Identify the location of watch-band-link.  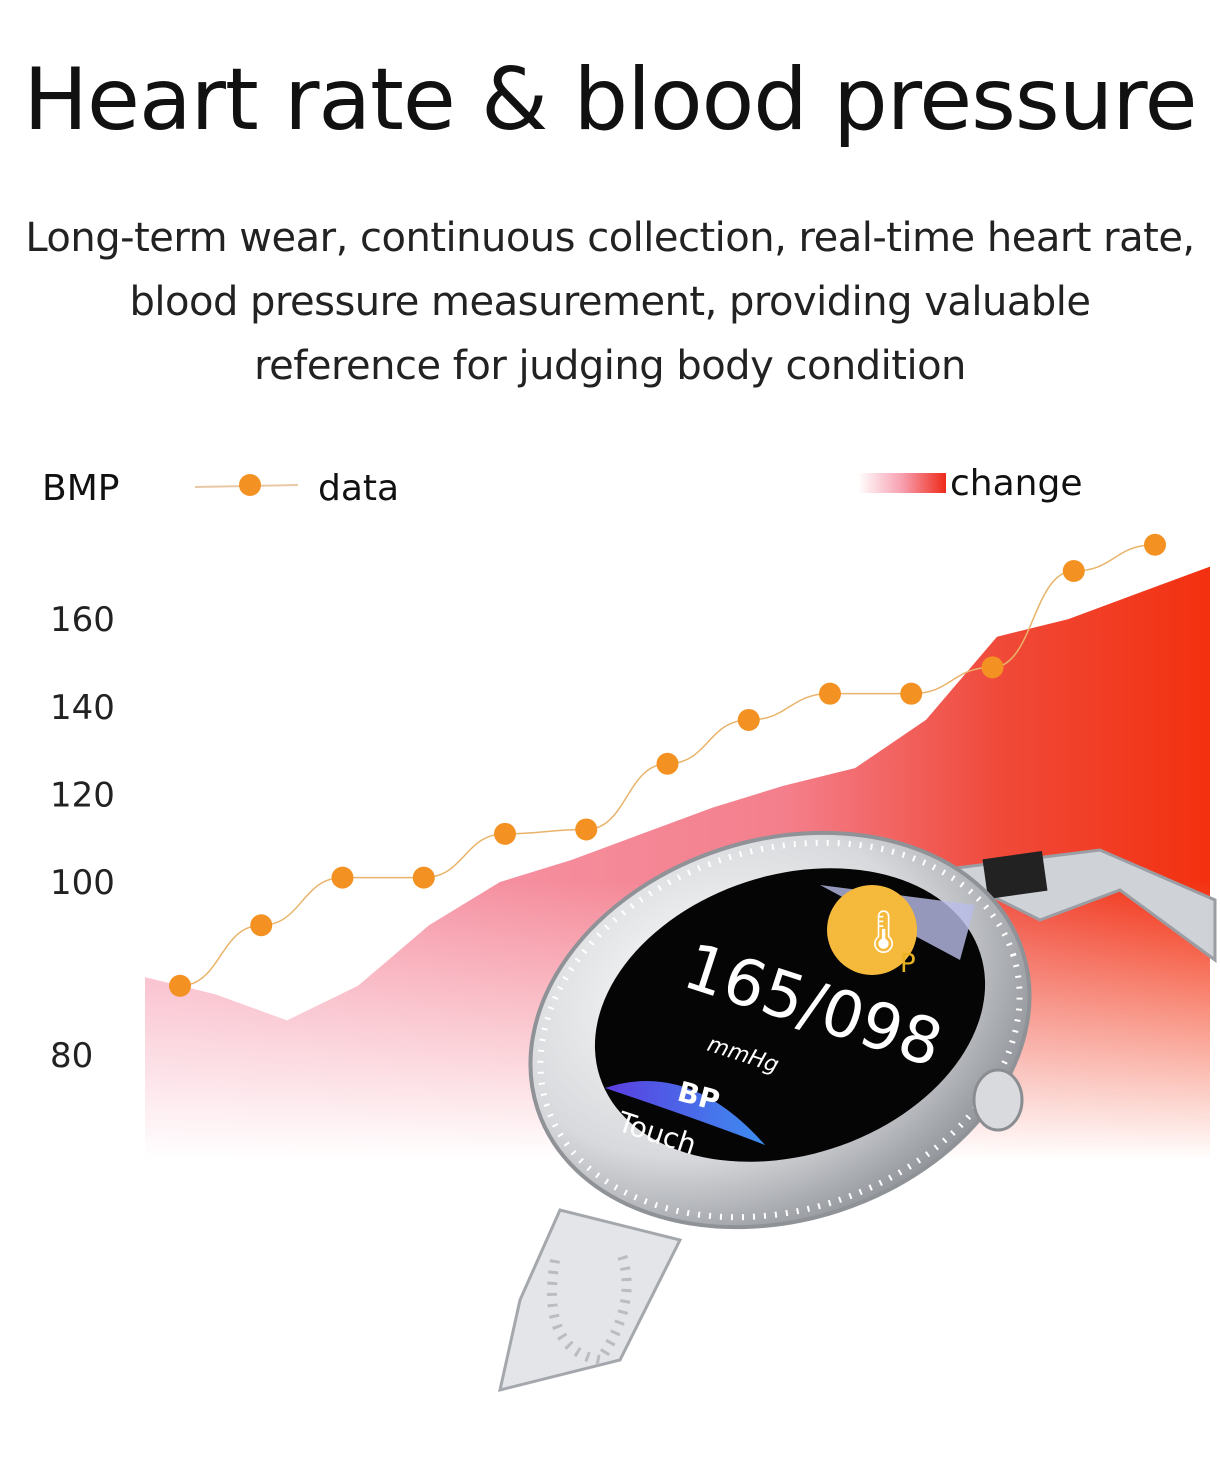
(1015, 875).